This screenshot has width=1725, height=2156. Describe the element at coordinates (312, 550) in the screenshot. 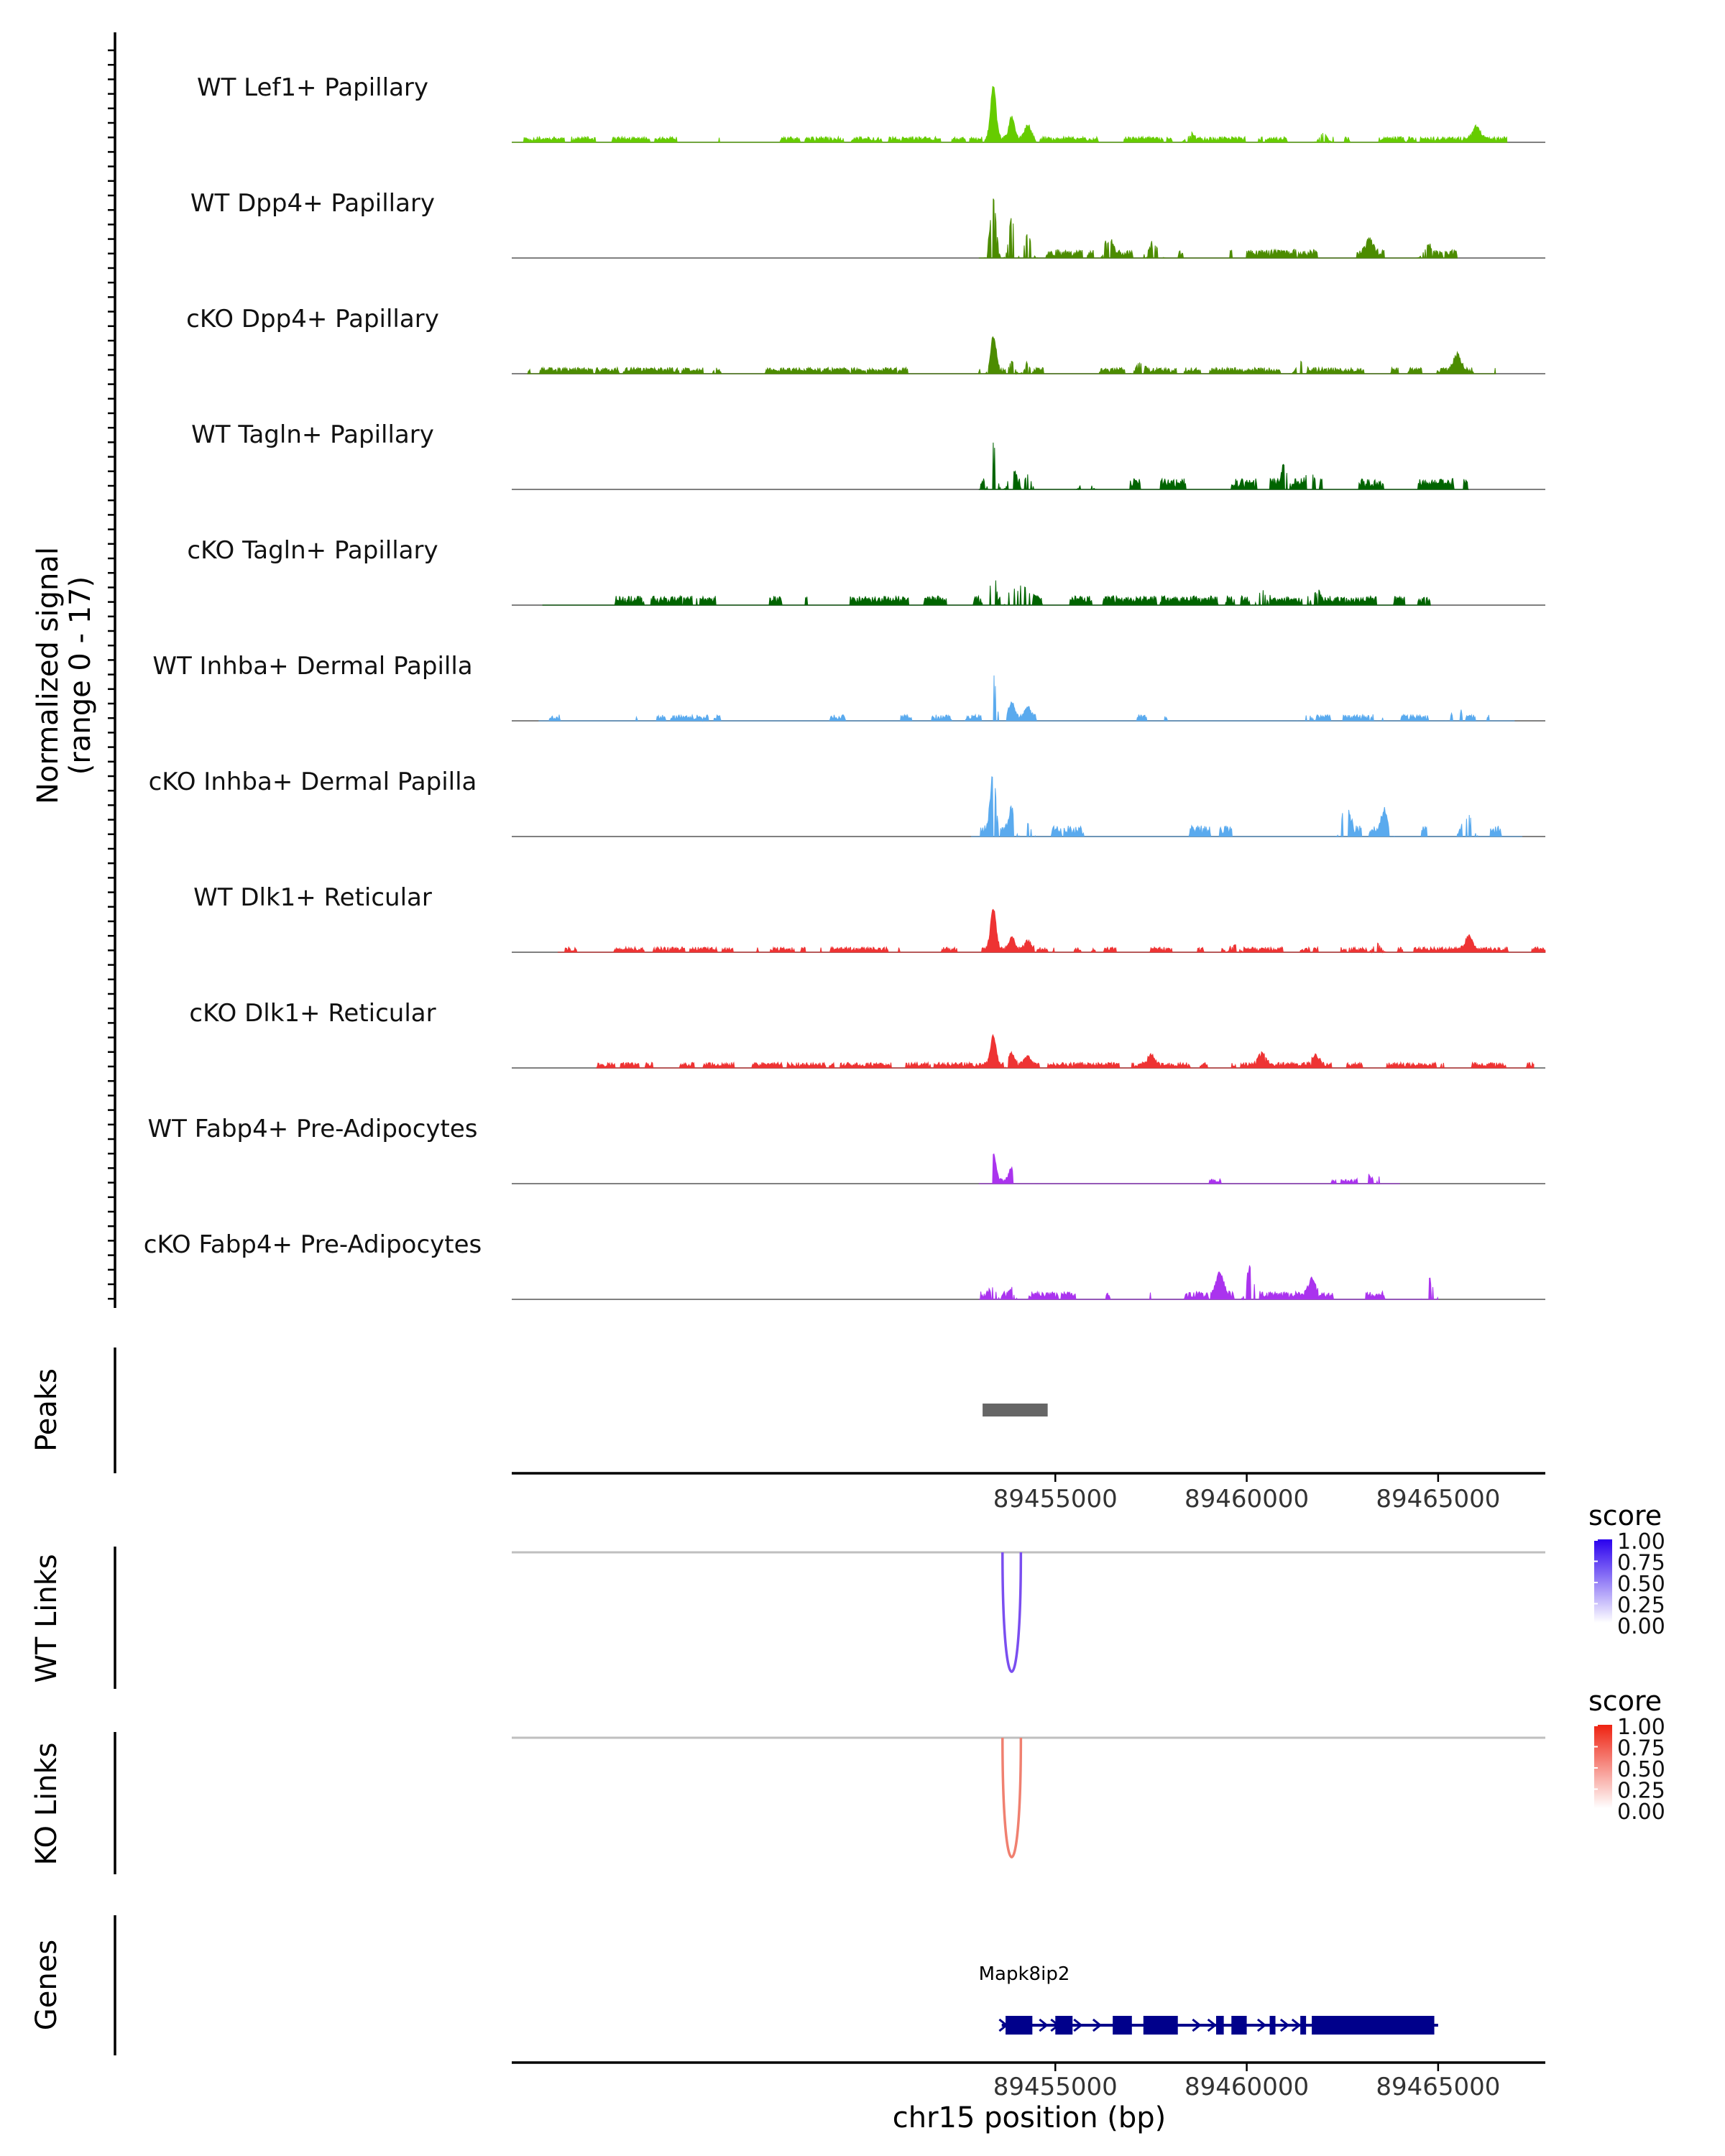

I see `track-label: cKO Tagln+ Papillary` at that location.